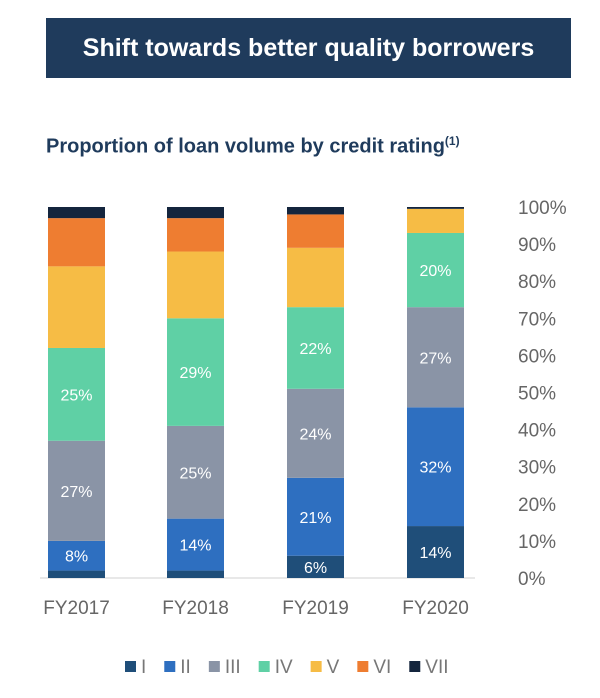  I want to click on bar-segment-II-FY2020, so click(435, 467).